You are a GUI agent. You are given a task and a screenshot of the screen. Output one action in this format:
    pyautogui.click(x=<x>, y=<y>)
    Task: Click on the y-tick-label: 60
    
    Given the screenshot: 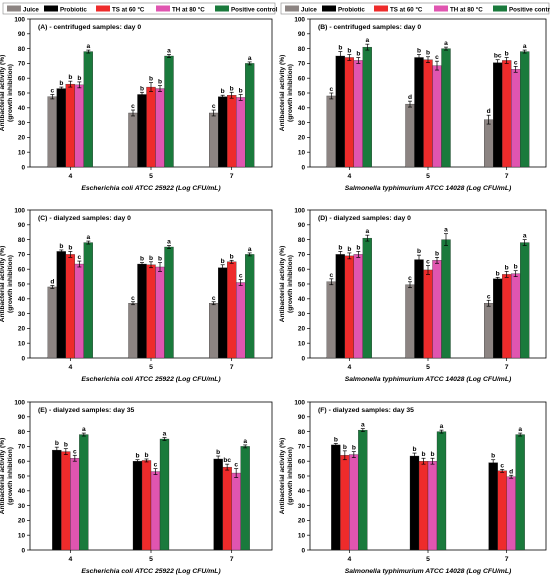 What is the action you would take?
    pyautogui.click(x=22, y=79)
    